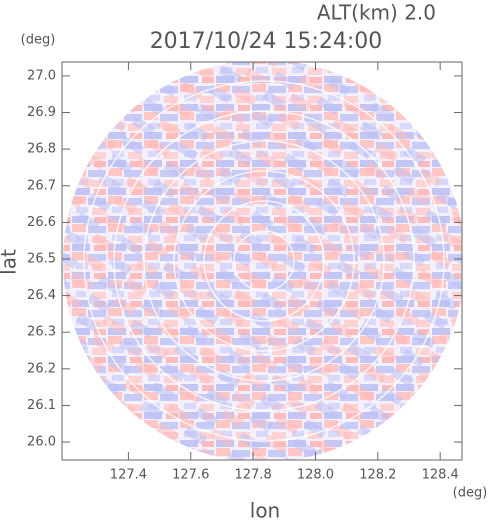  I want to click on y-tick-label: 26.2, so click(41, 368).